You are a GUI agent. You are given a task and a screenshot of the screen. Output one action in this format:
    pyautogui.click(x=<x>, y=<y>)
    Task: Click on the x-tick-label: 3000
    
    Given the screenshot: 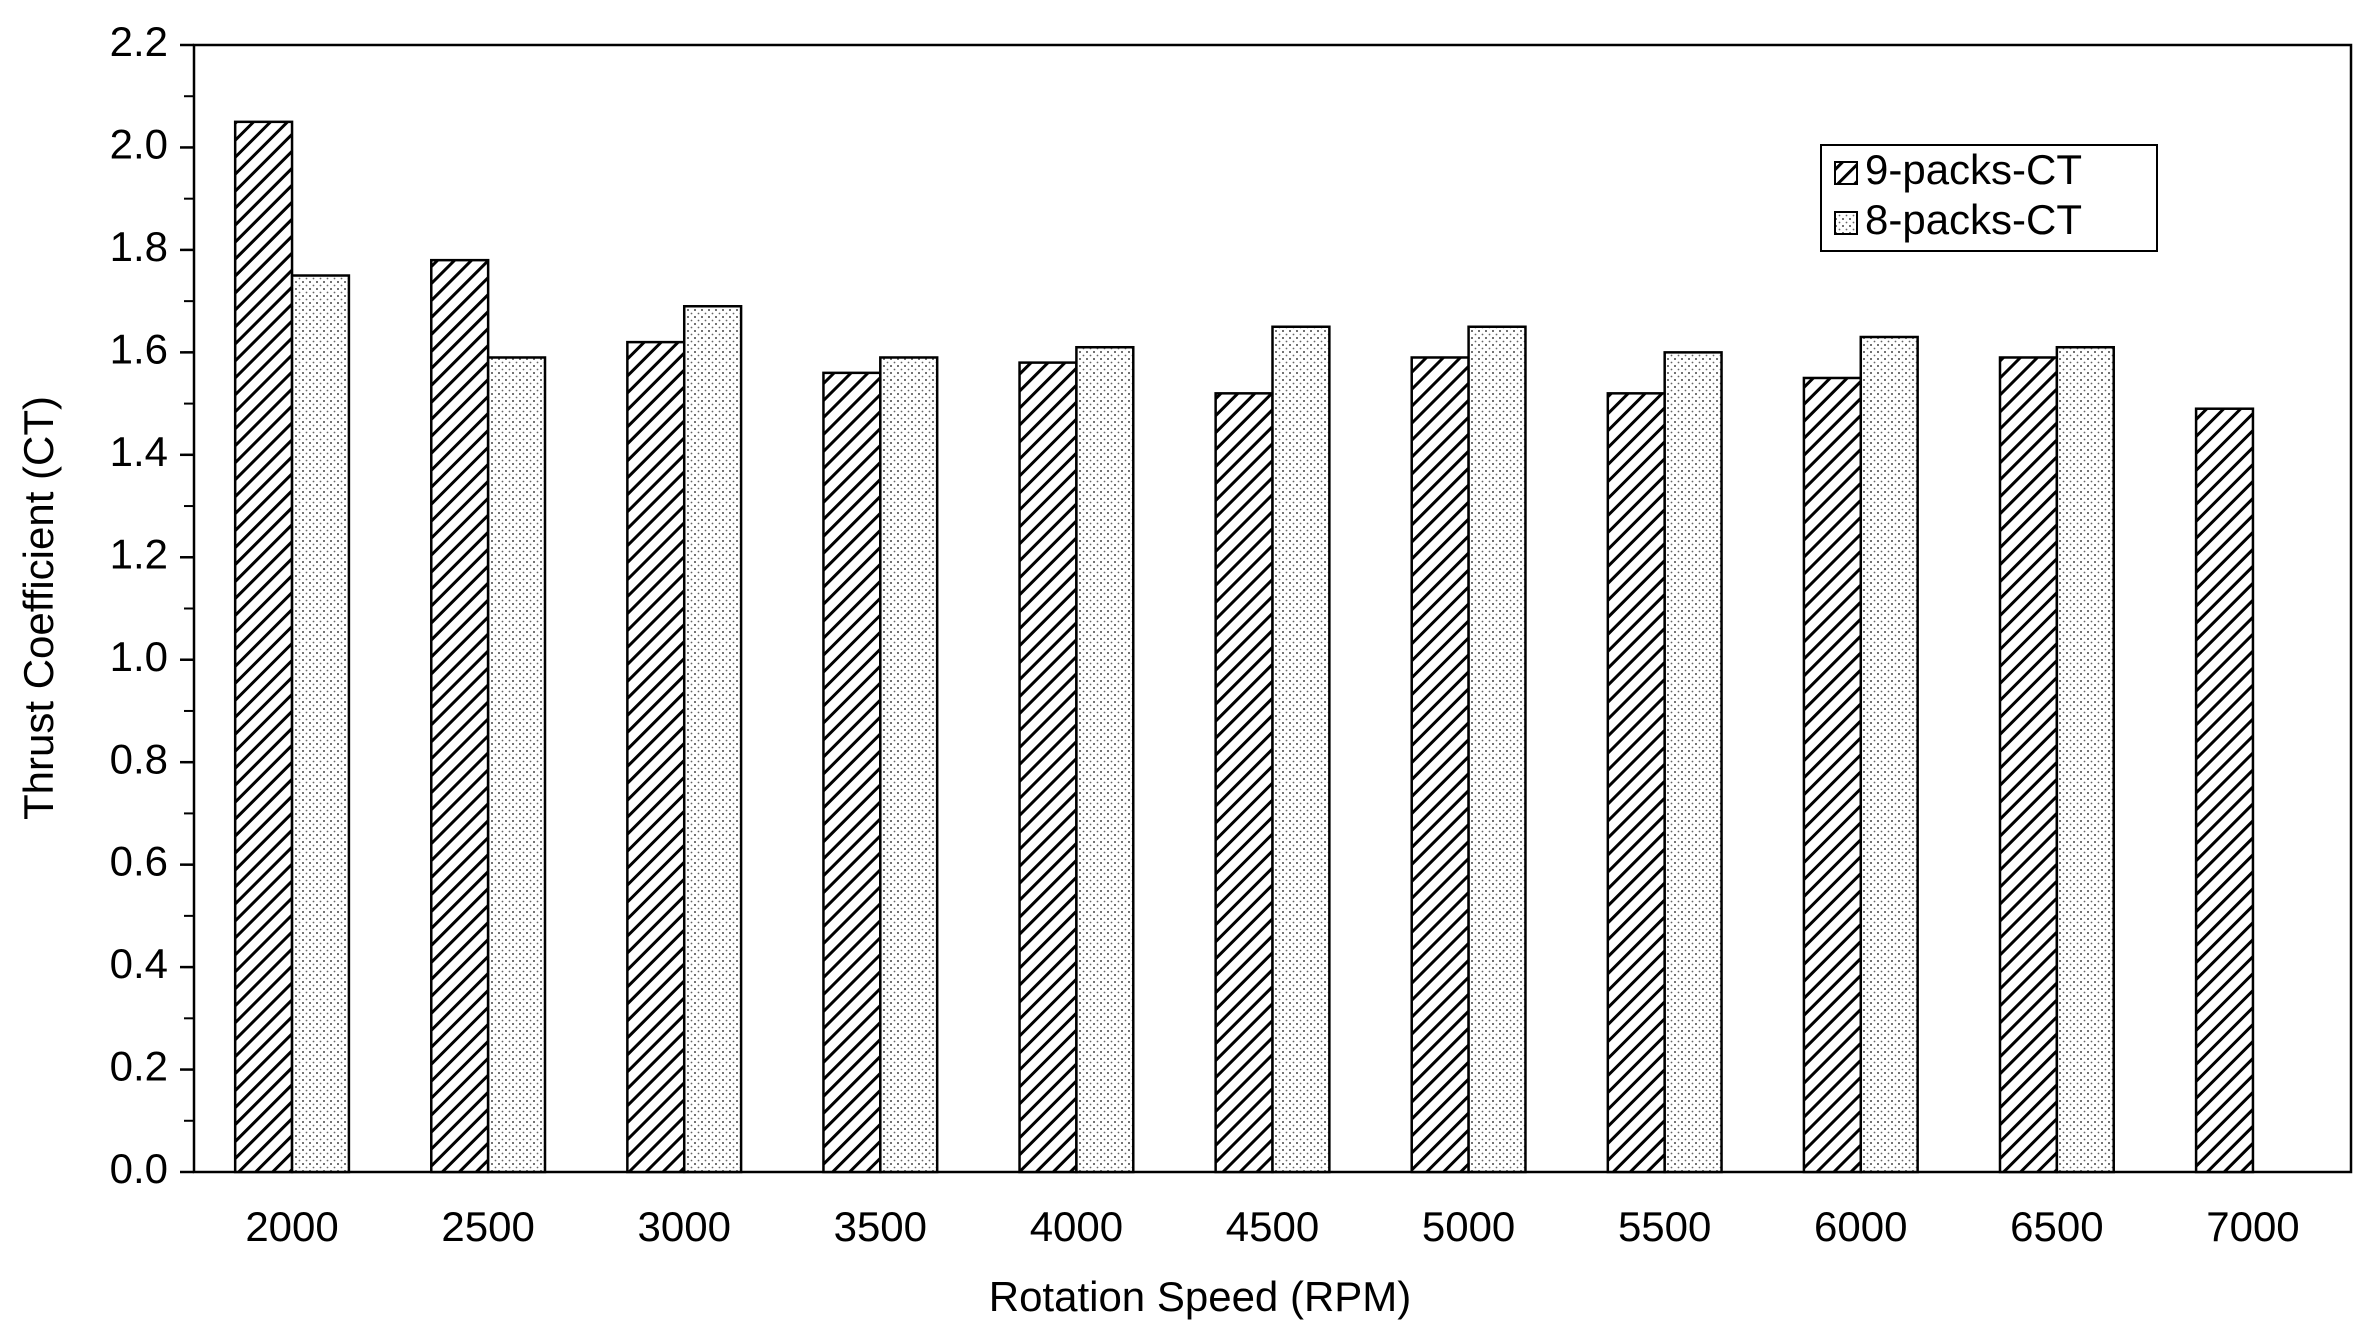 What is the action you would take?
    pyautogui.click(x=684, y=1226)
    